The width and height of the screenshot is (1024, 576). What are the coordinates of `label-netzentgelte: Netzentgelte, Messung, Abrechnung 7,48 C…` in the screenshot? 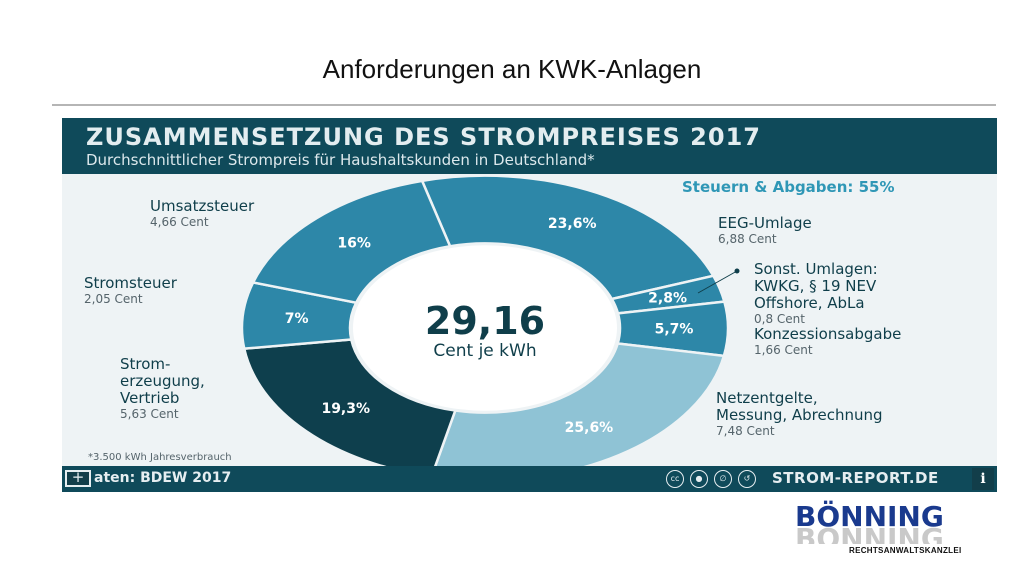 It's located at (799, 414).